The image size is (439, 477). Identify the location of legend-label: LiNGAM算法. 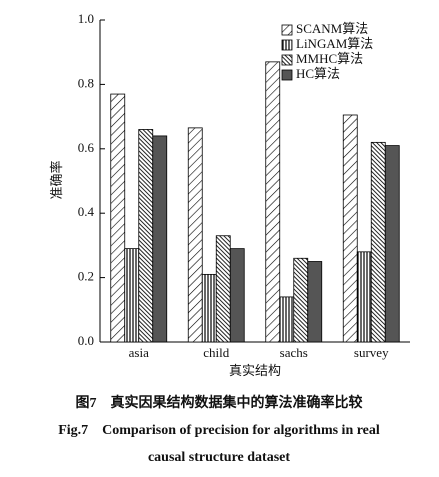
(334, 43).